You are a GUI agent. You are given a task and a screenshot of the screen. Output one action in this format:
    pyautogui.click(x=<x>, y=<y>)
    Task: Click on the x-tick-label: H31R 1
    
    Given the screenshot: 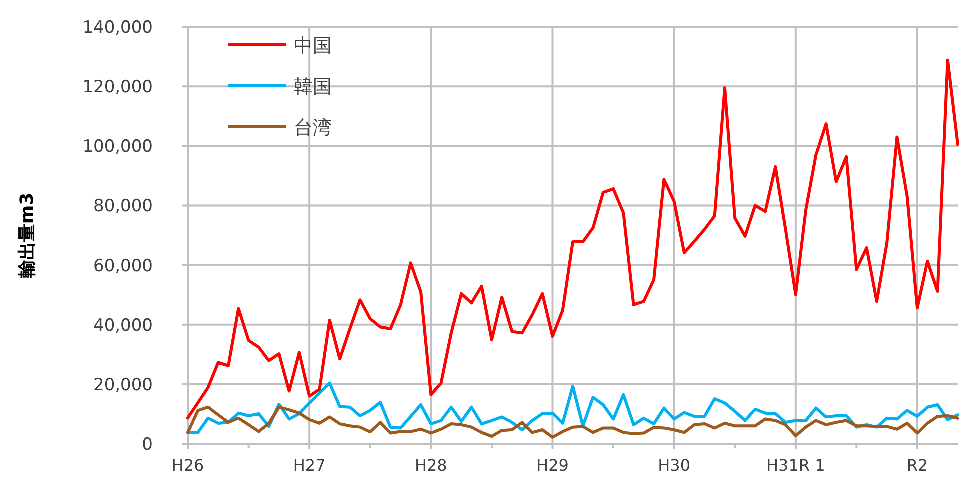 What is the action you would take?
    pyautogui.click(x=796, y=465)
    